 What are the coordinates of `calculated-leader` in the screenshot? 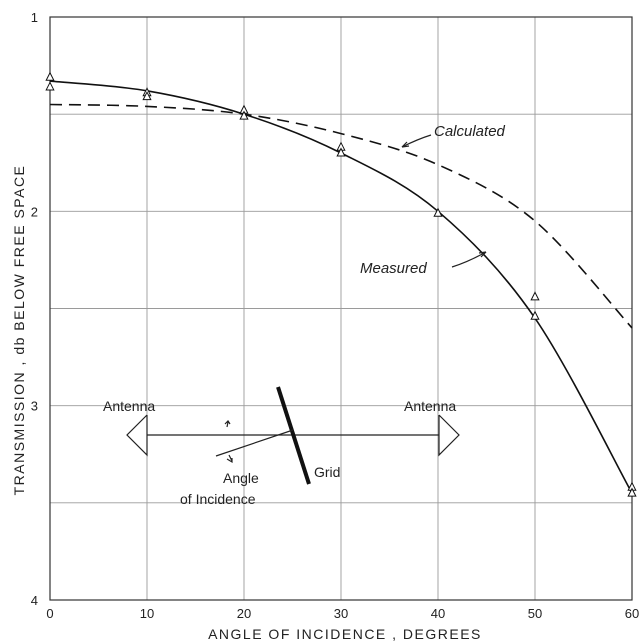 It's located at (416, 141).